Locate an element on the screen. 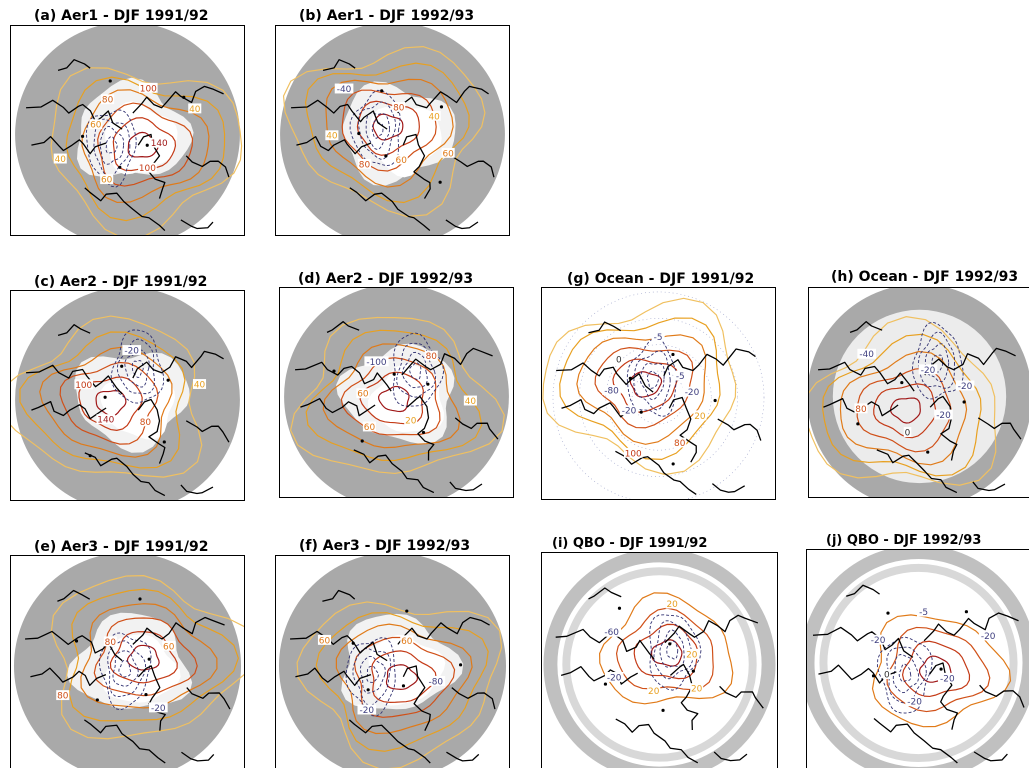 Image resolution: width=1029 pixels, height=768 pixels. map-frame: 80 60 -20 80 is located at coordinates (127, 661).